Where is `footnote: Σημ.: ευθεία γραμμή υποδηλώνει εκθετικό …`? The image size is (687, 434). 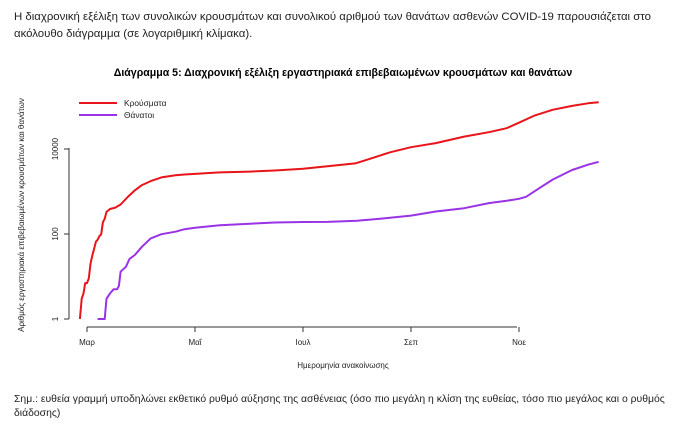
footnote: Σημ.: ευθεία γραμμή υποδηλώνει εκθετικό … is located at coordinates (339, 406).